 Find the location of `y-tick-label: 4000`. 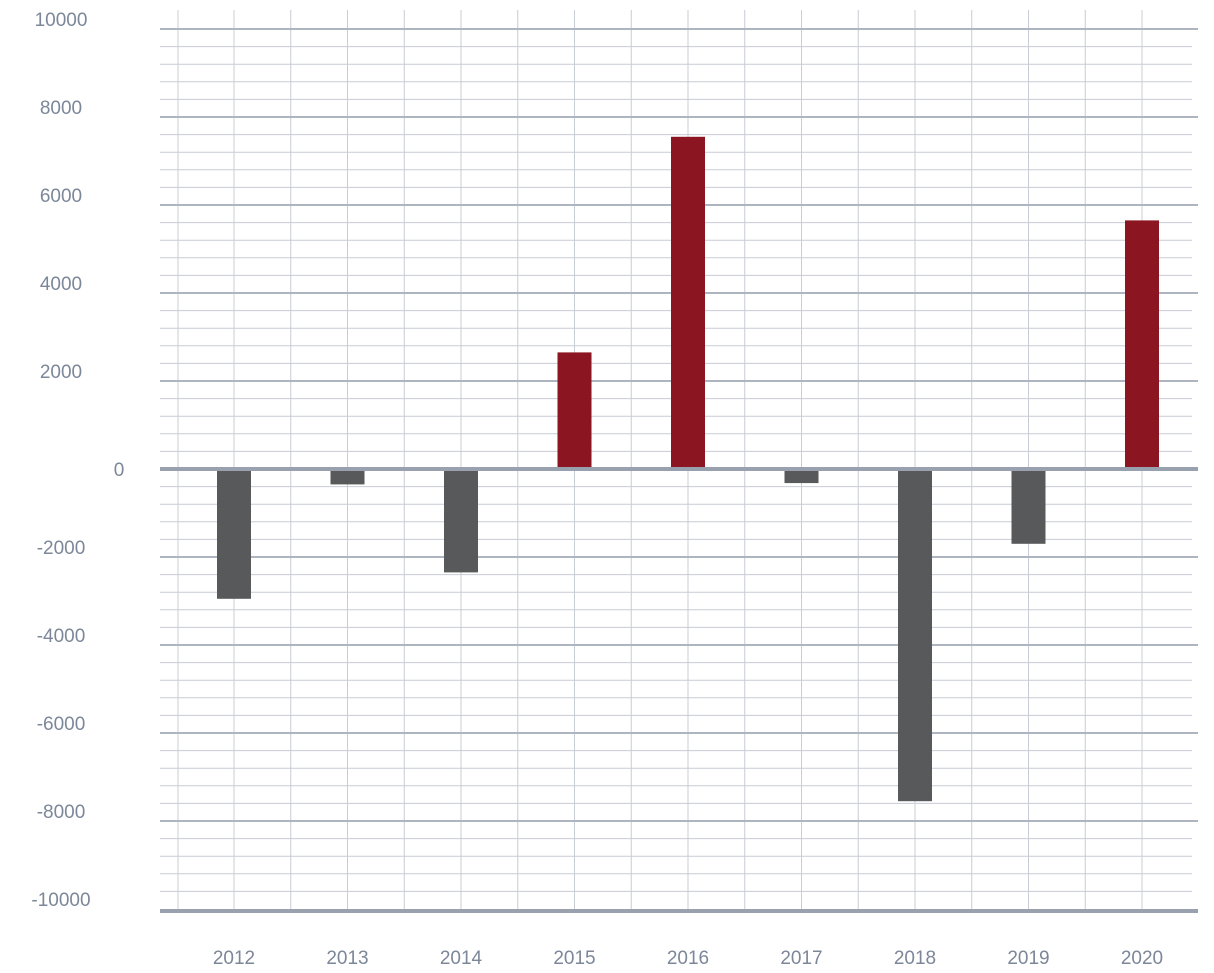

y-tick-label: 4000 is located at coordinates (61, 284).